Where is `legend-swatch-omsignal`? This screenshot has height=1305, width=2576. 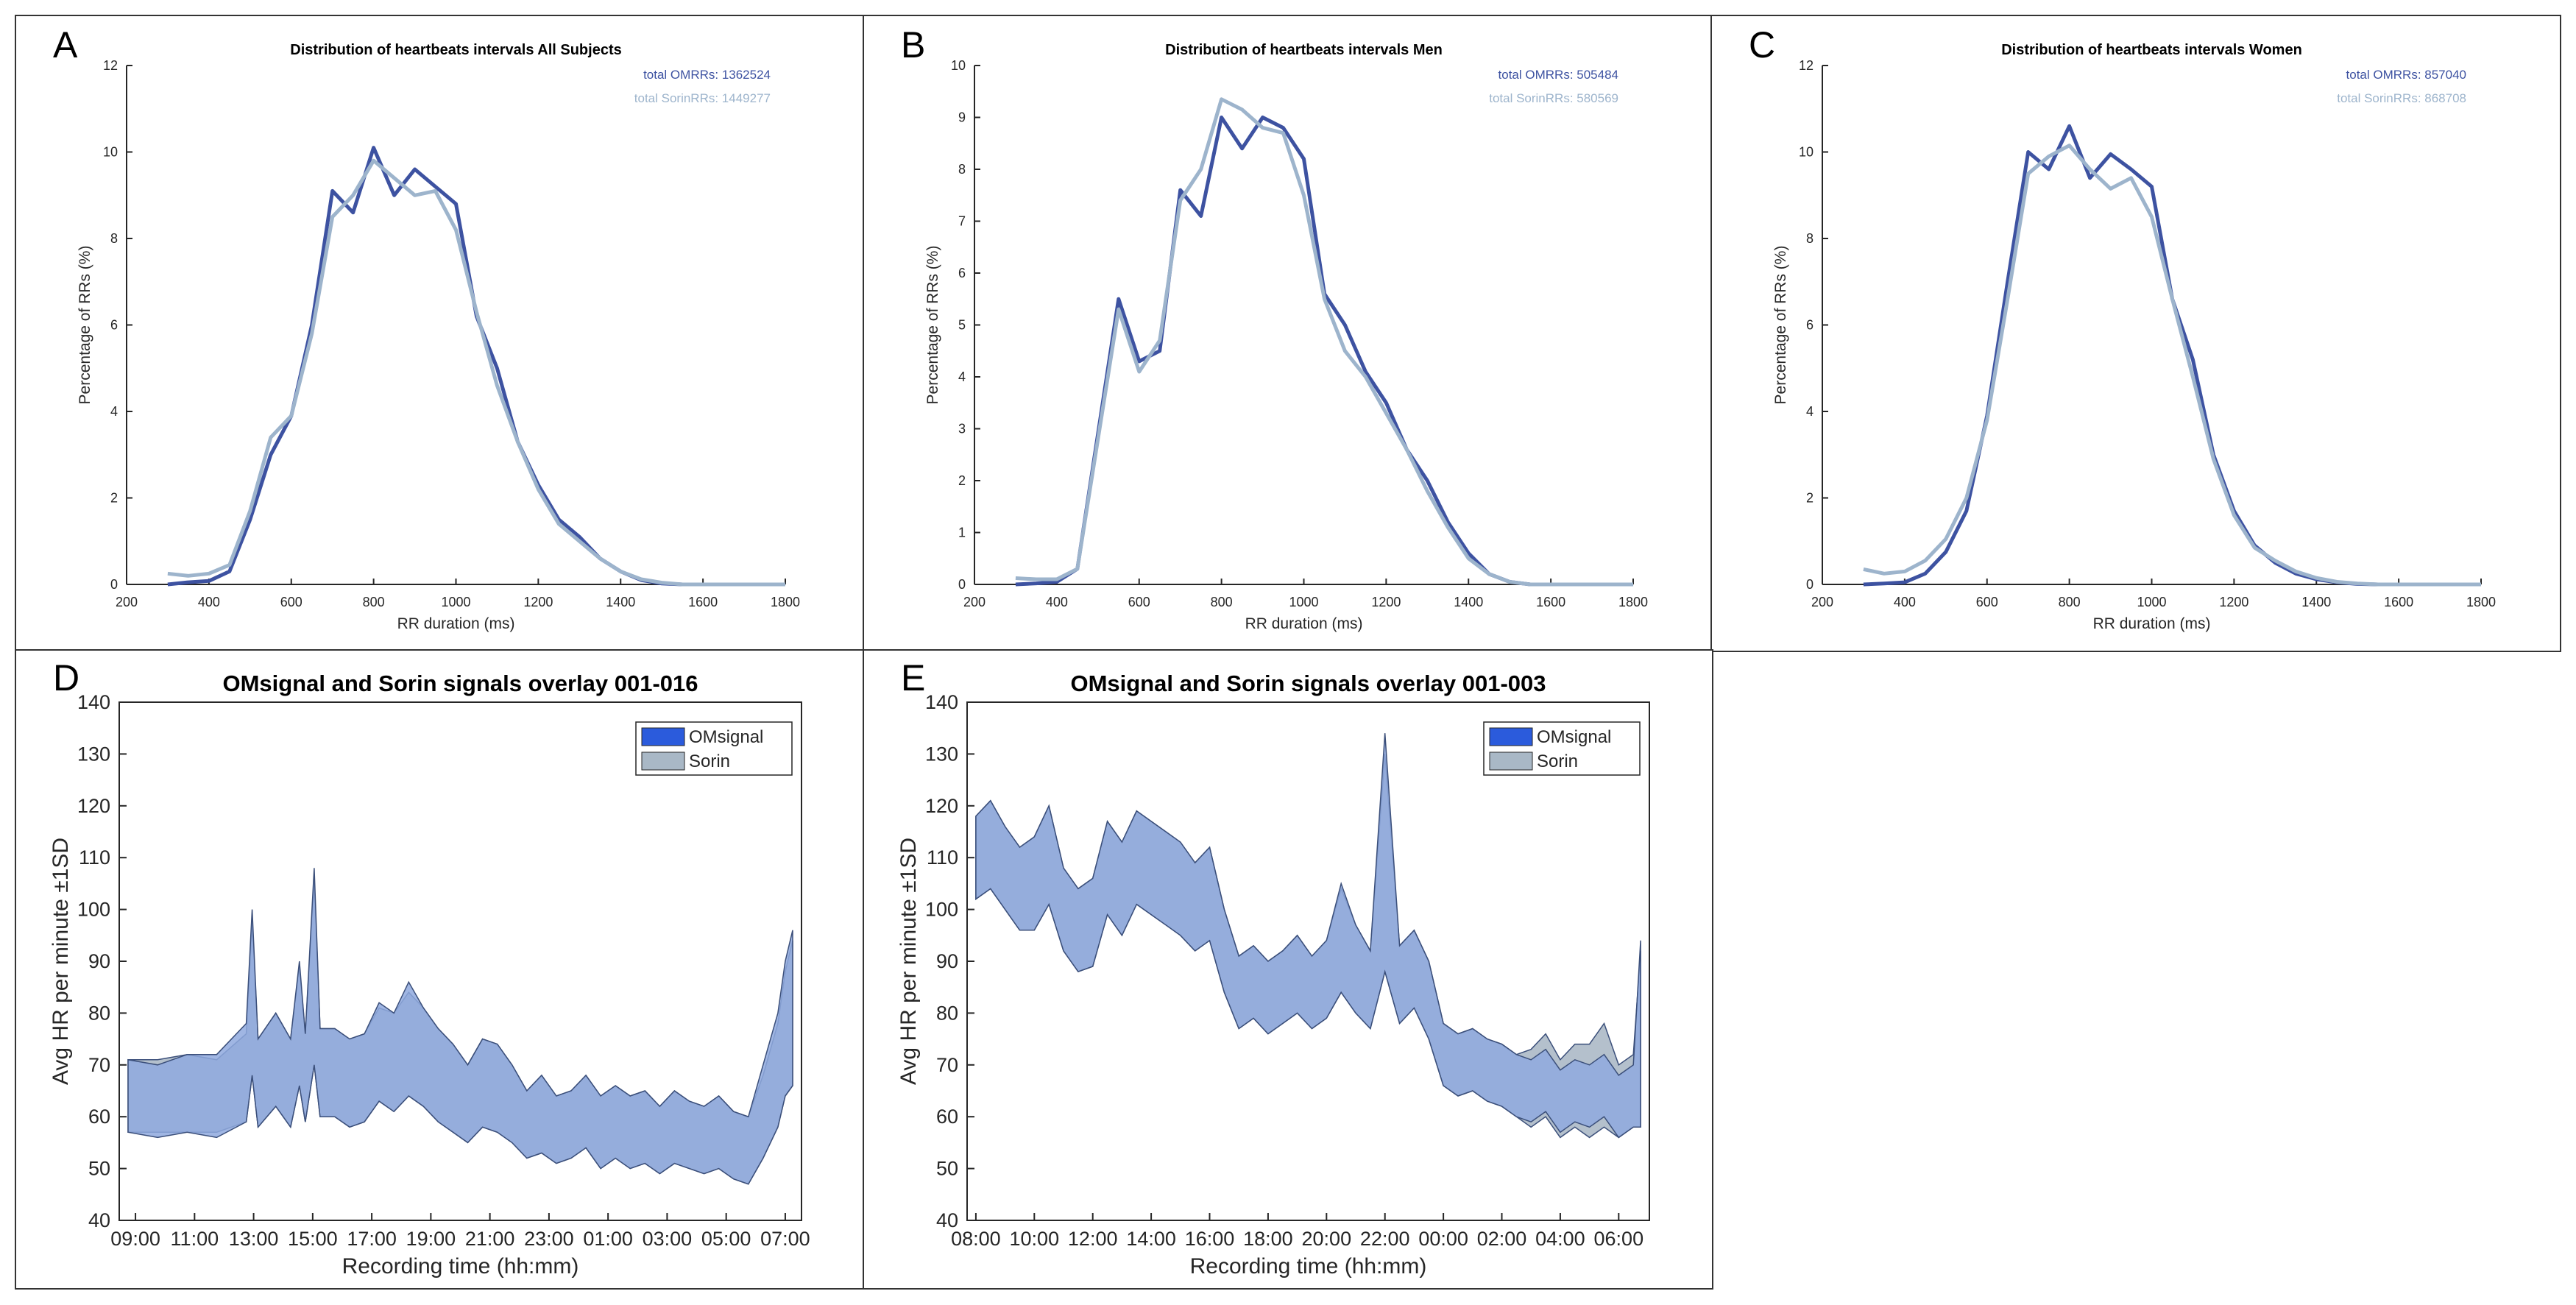
legend-swatch-omsignal is located at coordinates (1511, 736).